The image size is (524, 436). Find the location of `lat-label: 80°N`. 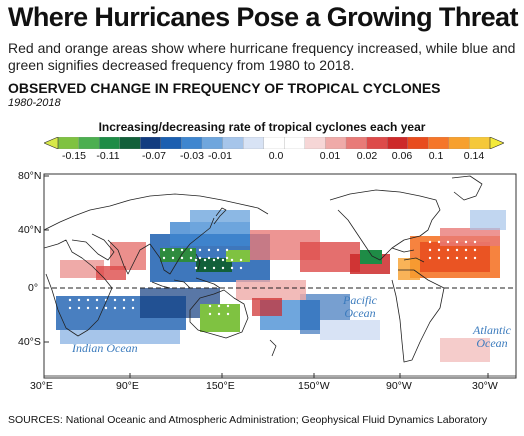

lat-label: 80°N is located at coordinates (30, 176).